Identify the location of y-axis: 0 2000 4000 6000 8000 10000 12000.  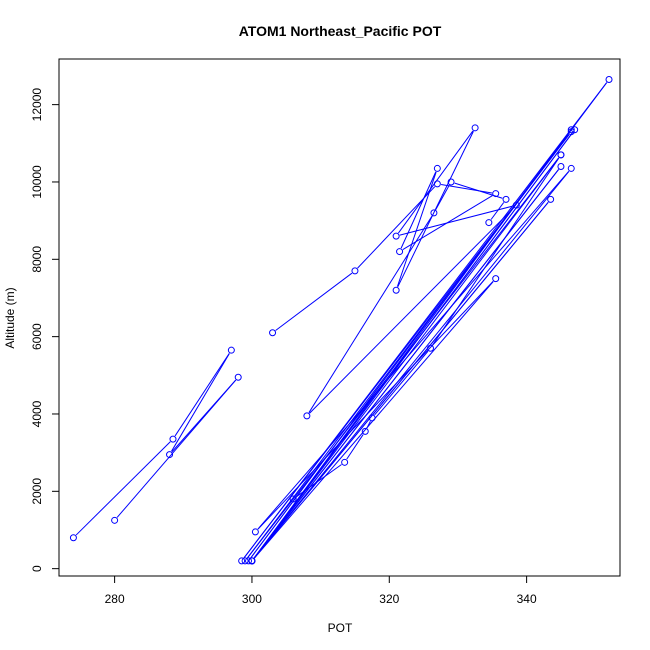
(44, 330).